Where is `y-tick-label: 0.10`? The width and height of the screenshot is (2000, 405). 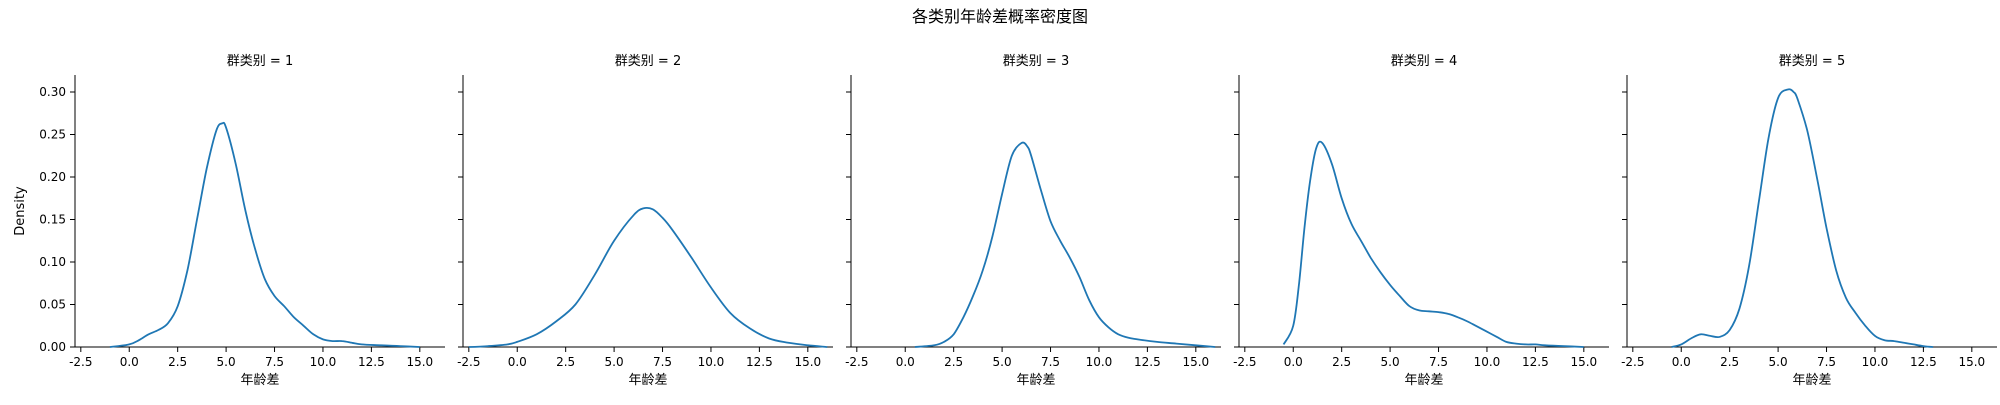 y-tick-label: 0.10 is located at coordinates (52, 262).